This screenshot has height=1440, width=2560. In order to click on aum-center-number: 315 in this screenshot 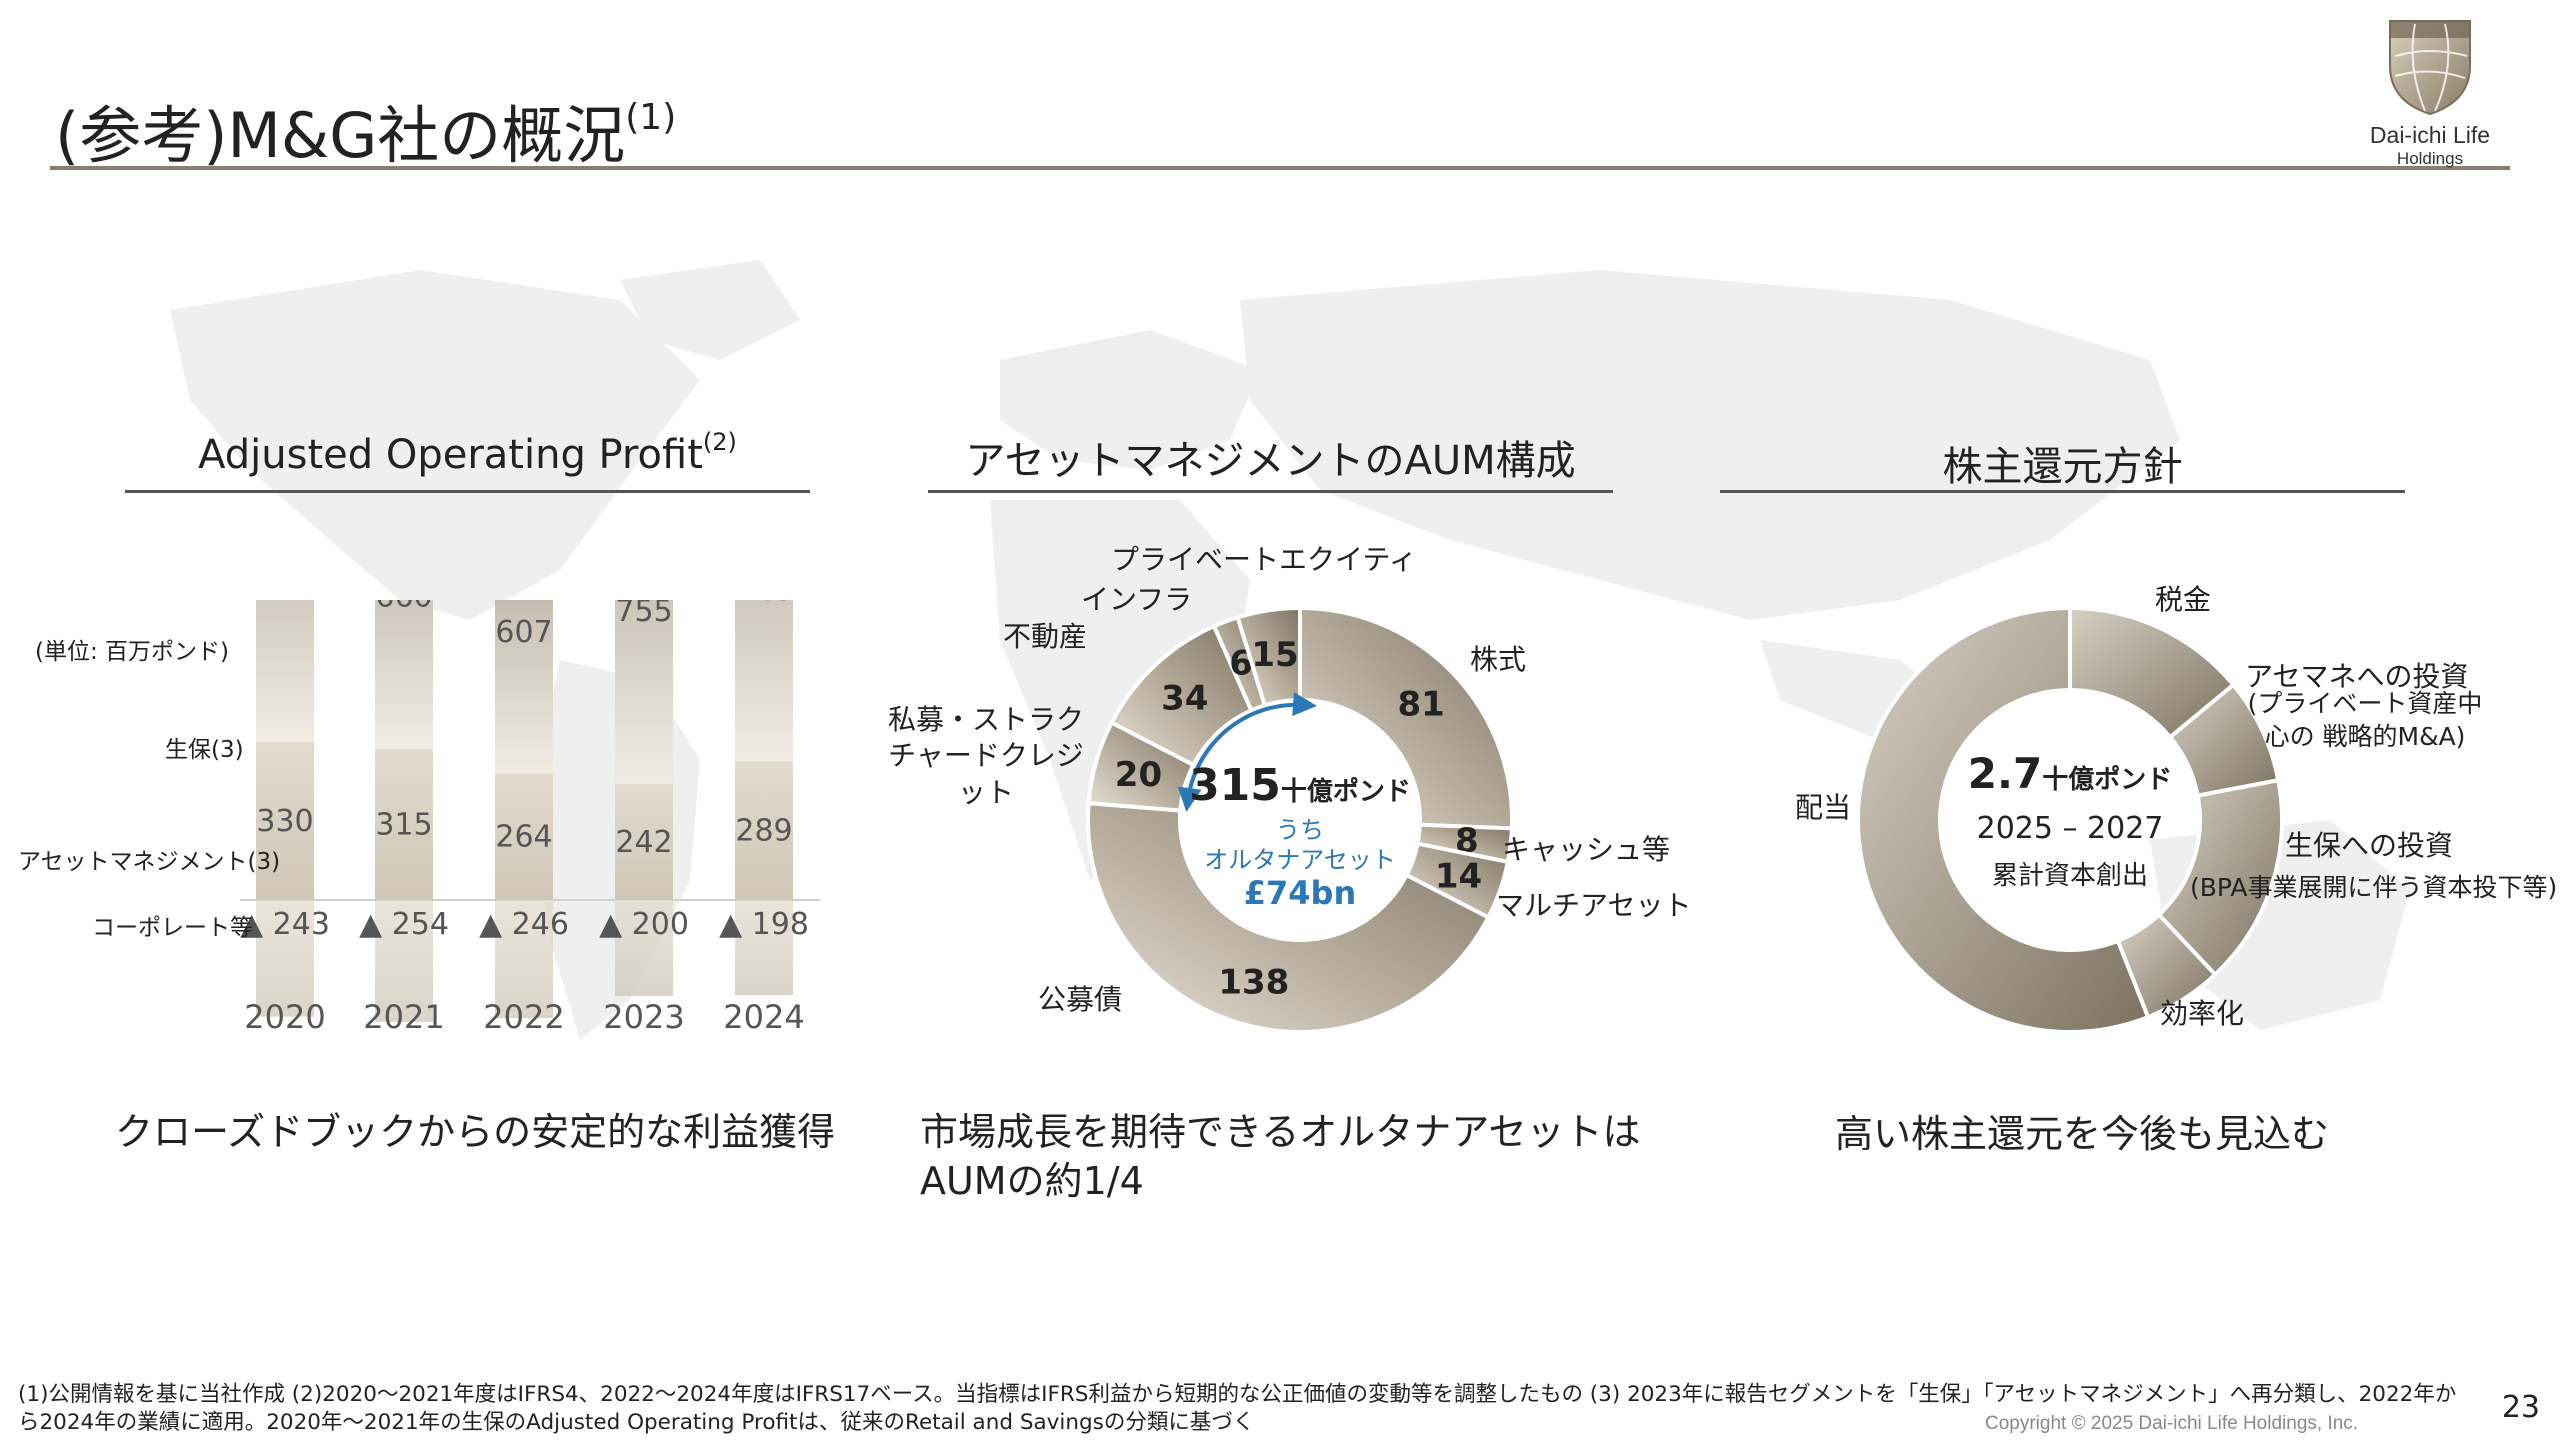, I will do `click(1235, 785)`.